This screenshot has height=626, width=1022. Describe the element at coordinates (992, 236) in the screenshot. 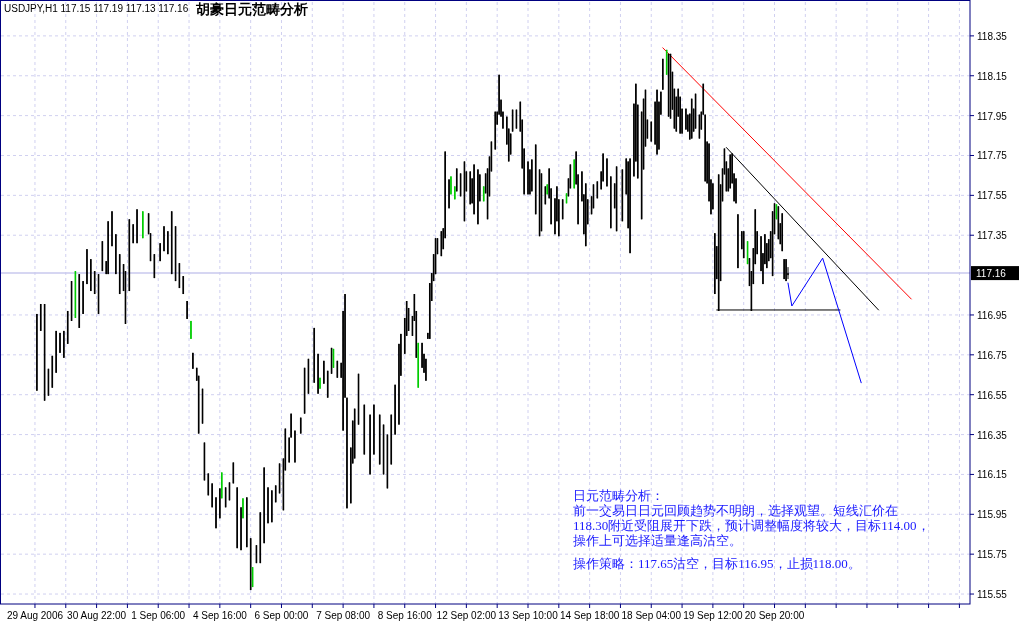

I see `y-tick-label: 117.35` at that location.